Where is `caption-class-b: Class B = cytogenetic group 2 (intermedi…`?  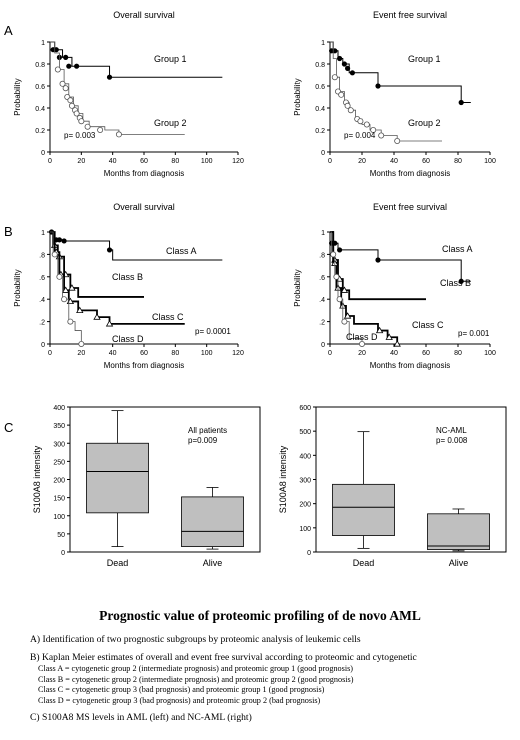 caption-class-b: Class B = cytogenetic group 2 (intermedi… is located at coordinates (196, 679).